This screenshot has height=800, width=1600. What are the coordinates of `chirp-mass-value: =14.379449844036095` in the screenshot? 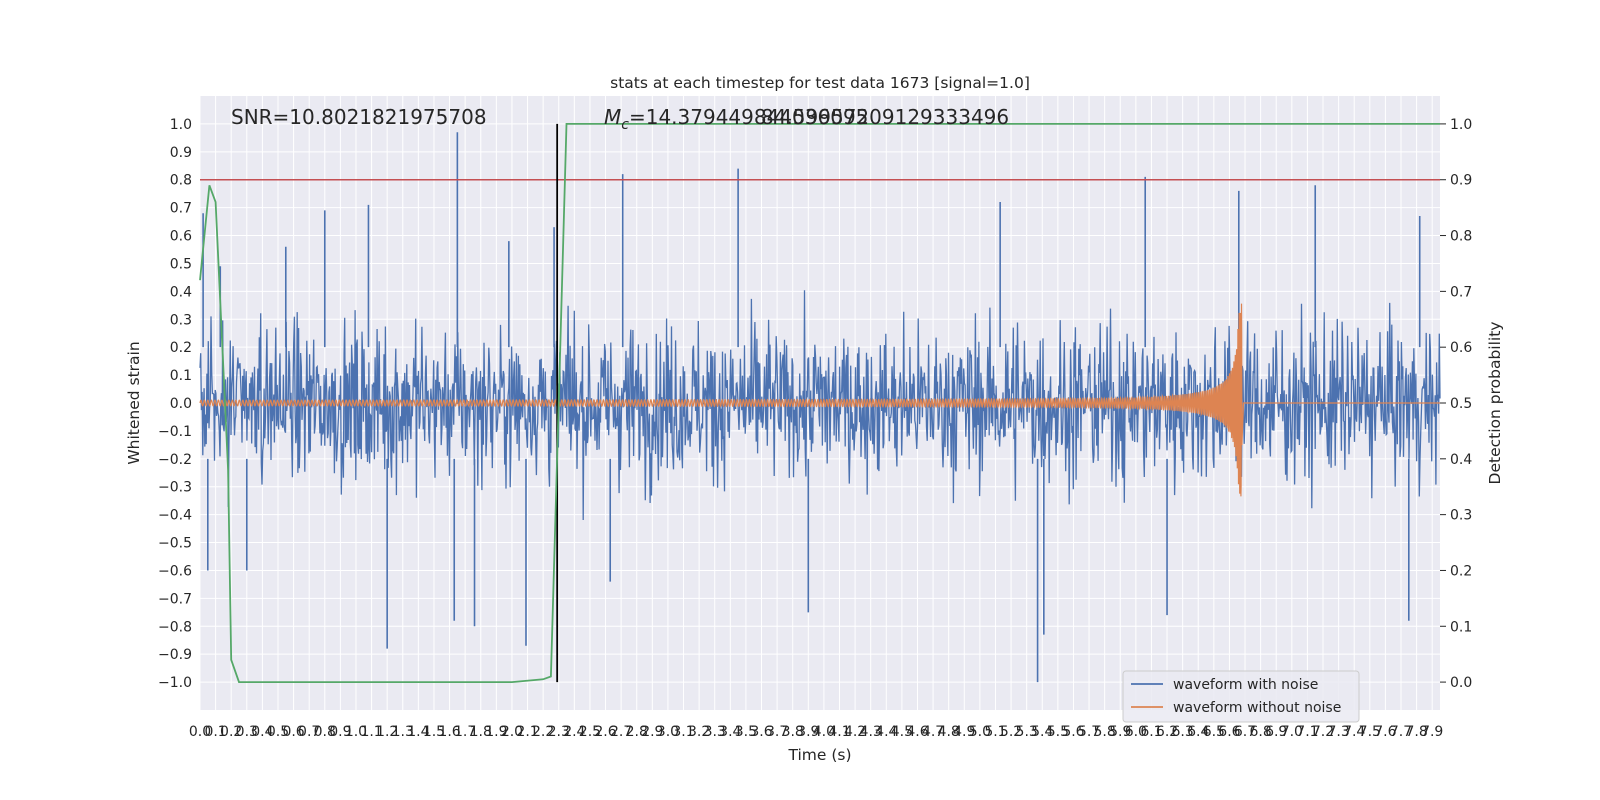 It's located at (748, 117).